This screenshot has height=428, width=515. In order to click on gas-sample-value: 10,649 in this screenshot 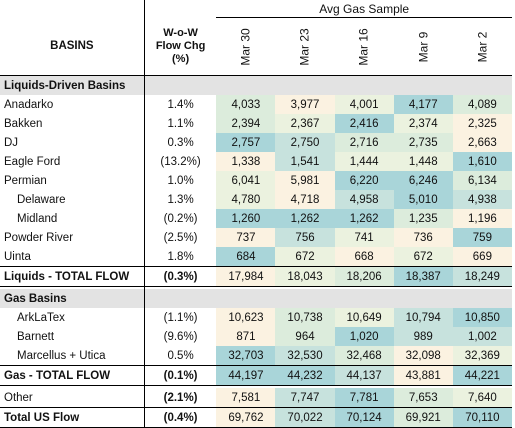, I will do `click(364, 317)`.